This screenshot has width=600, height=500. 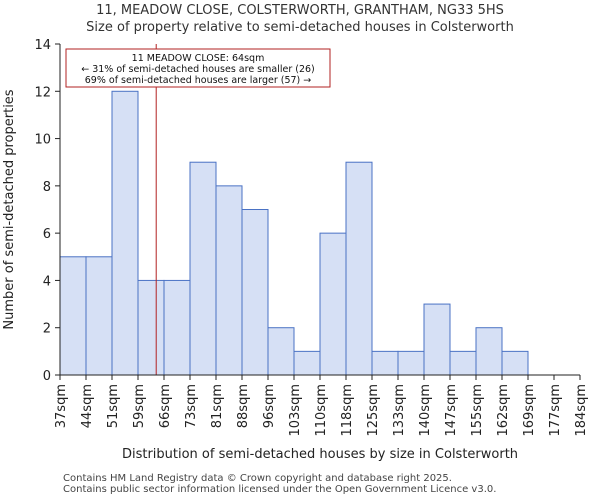 I want to click on x-tick-label: 140sqm, so click(x=425, y=410).